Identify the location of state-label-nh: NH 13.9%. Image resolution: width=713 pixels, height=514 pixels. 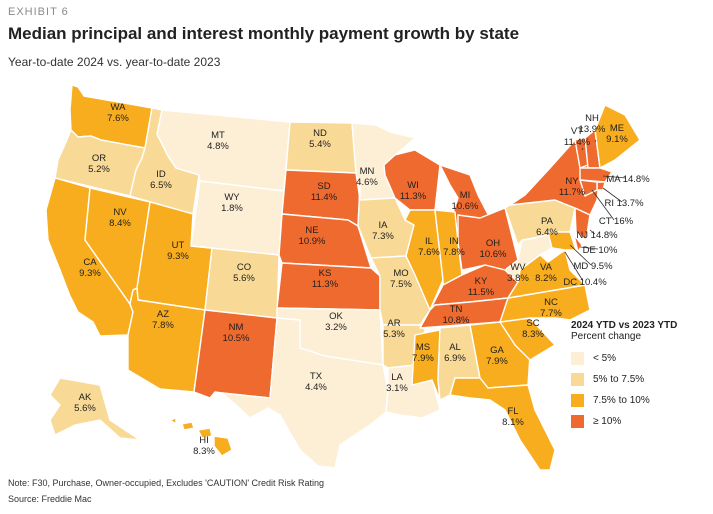
(592, 124).